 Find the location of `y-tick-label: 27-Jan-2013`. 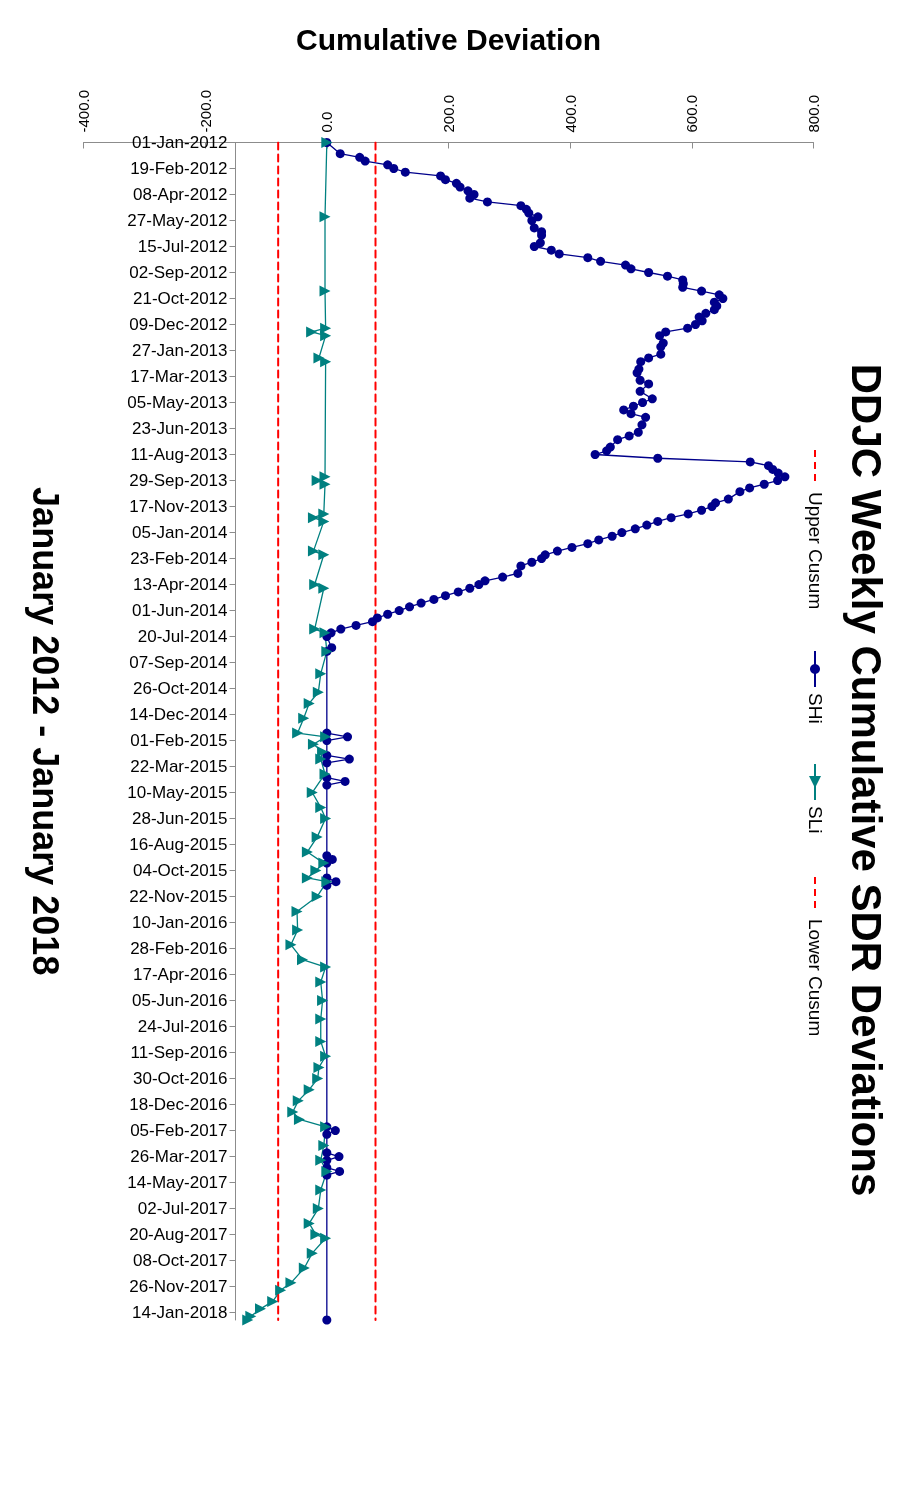

y-tick-label: 27-Jan-2013 is located at coordinates (180, 351).